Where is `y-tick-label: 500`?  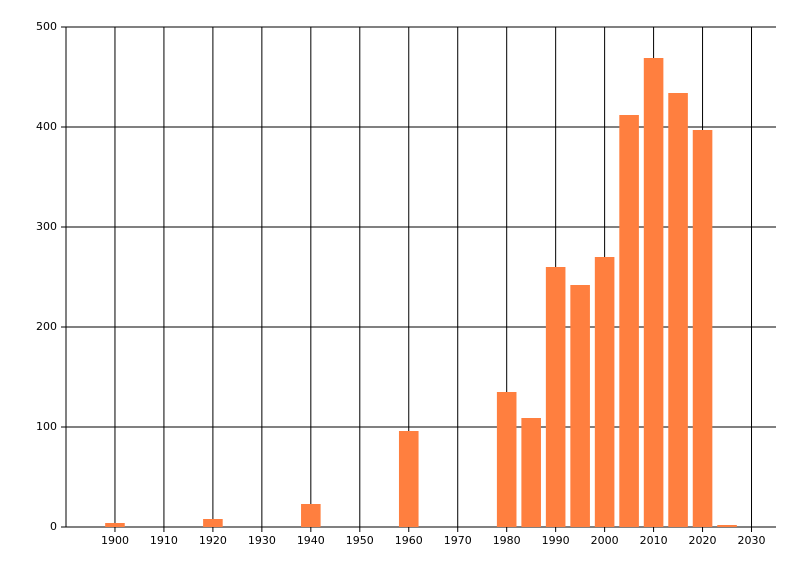
y-tick-label: 500 is located at coordinates (46, 26).